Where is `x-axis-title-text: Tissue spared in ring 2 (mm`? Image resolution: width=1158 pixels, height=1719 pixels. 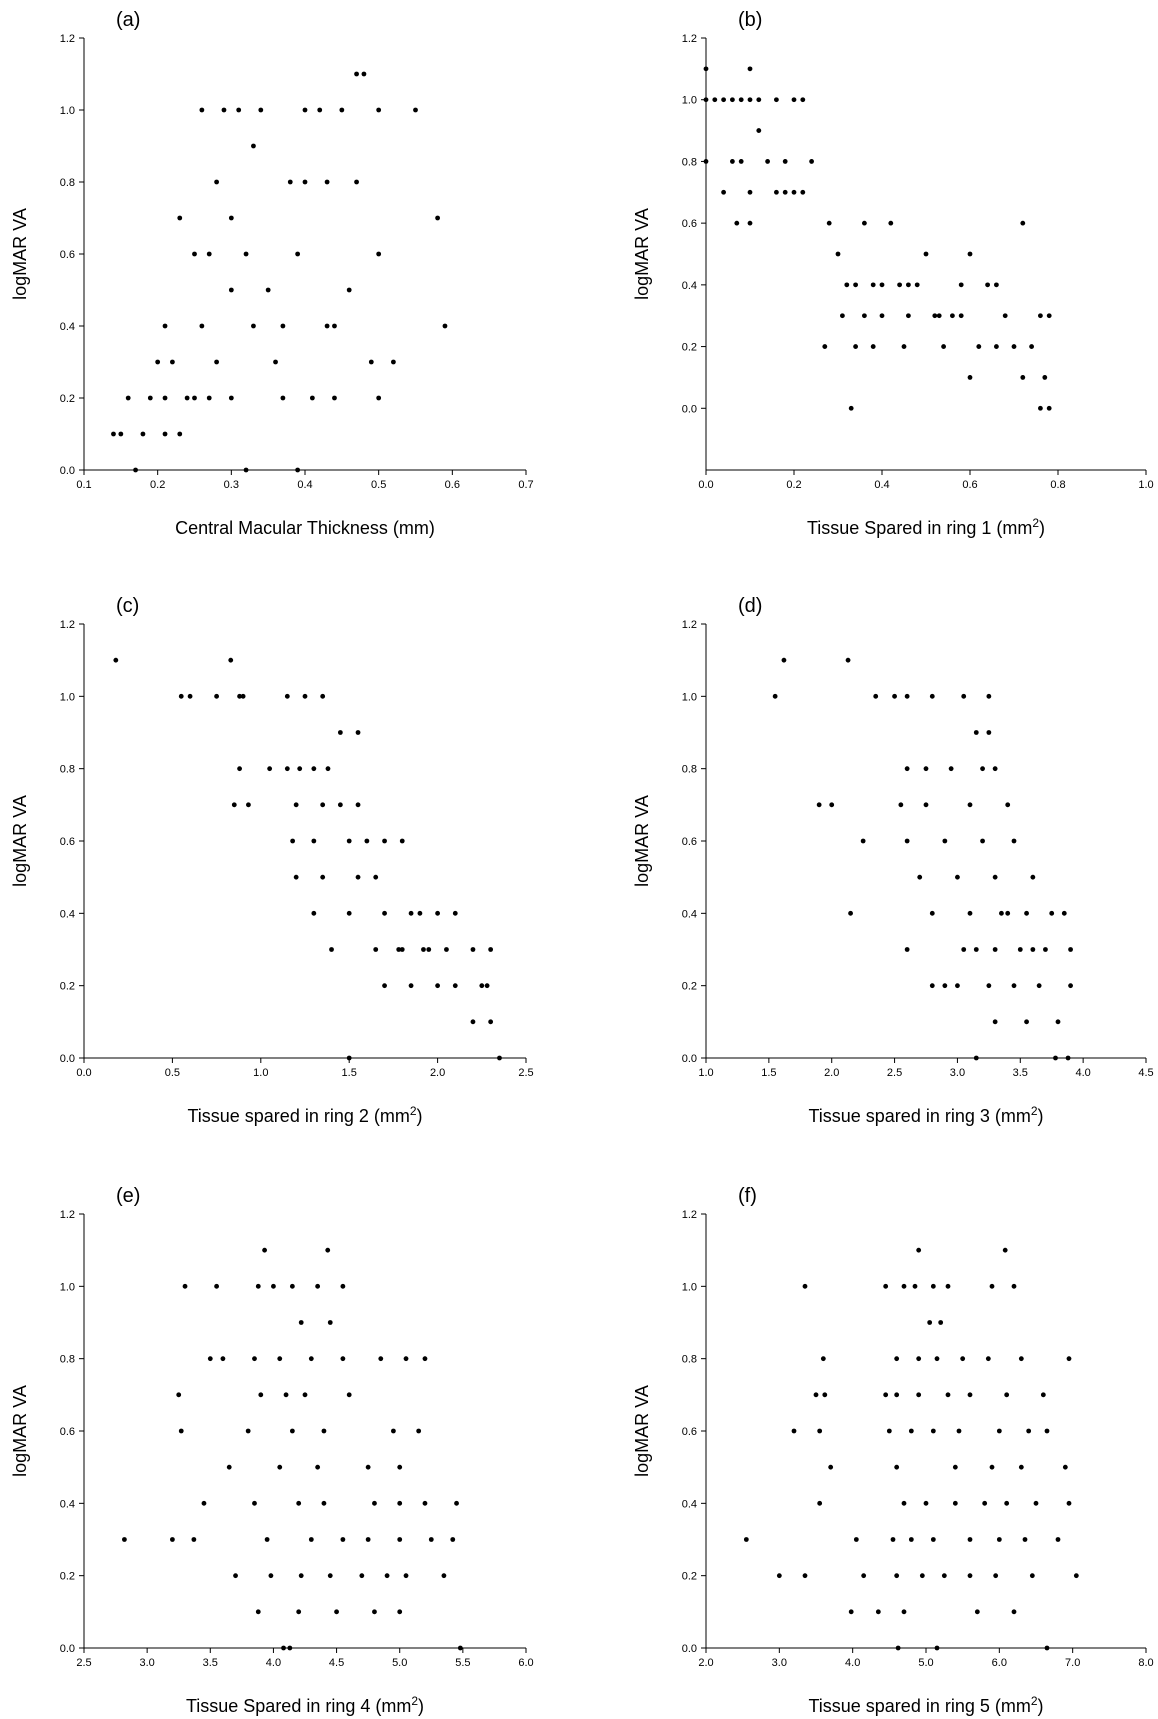
x-axis-title-text: Tissue spared in ring 2 (mm is located at coordinates (298, 1116).